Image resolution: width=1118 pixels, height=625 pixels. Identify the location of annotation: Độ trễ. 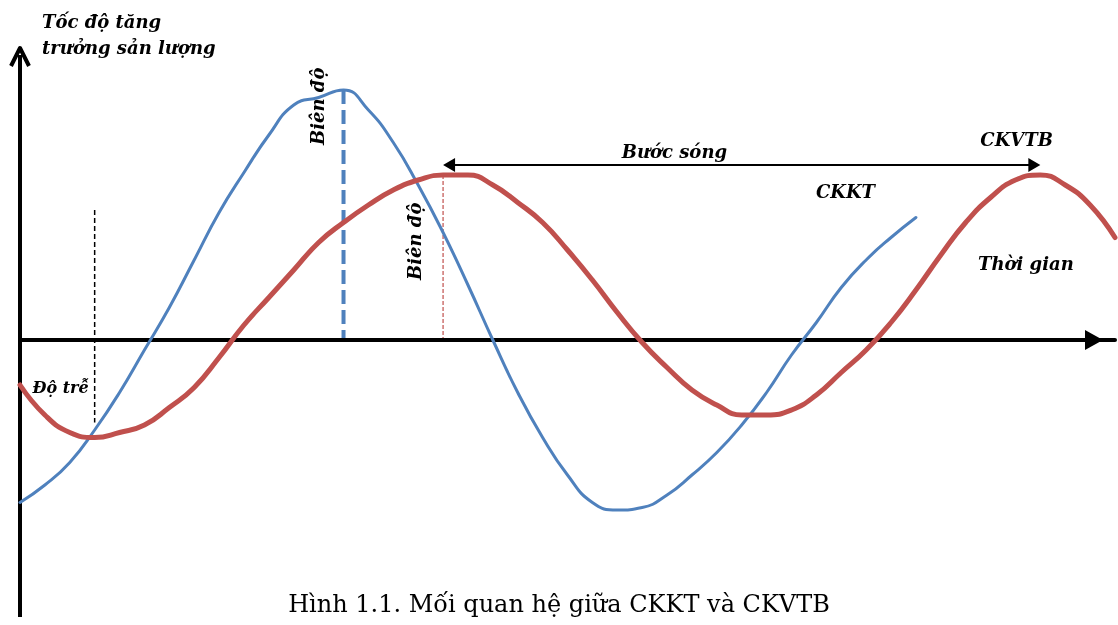
(60, 386).